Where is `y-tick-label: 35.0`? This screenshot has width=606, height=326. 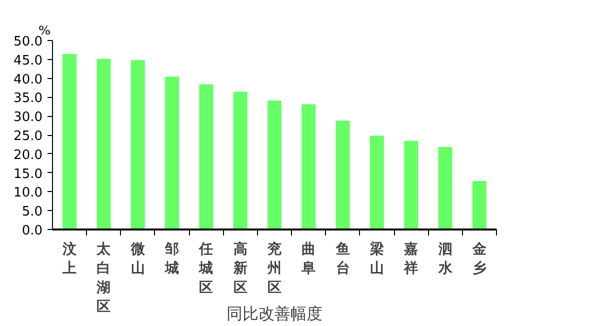 y-tick-label: 35.0 is located at coordinates (28, 98).